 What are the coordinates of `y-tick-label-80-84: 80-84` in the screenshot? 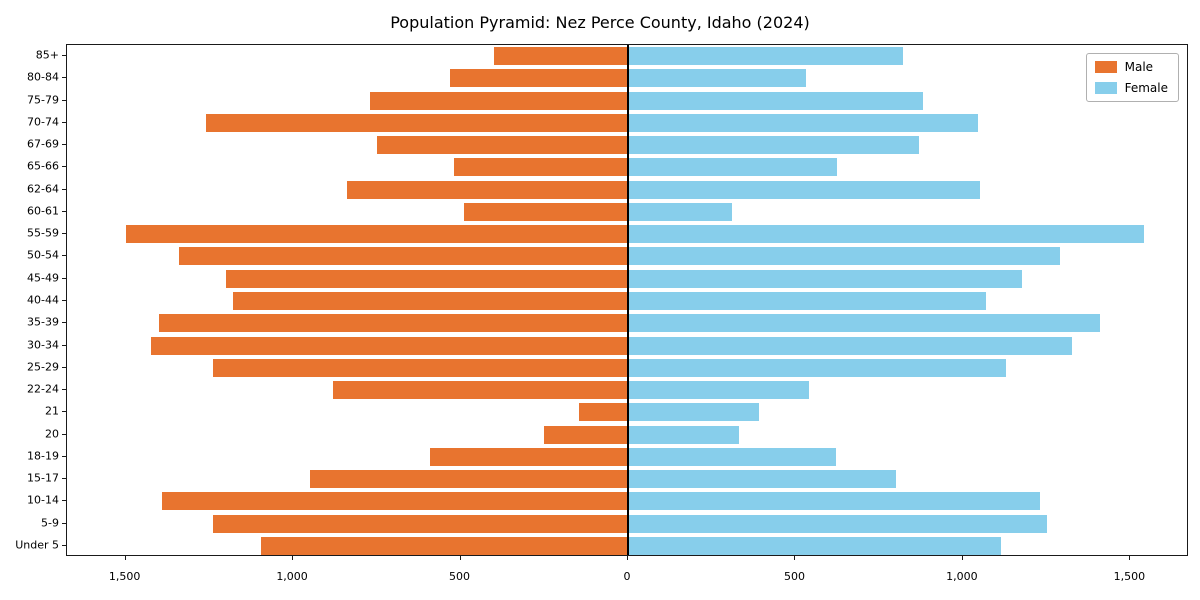 It's located at (43, 77).